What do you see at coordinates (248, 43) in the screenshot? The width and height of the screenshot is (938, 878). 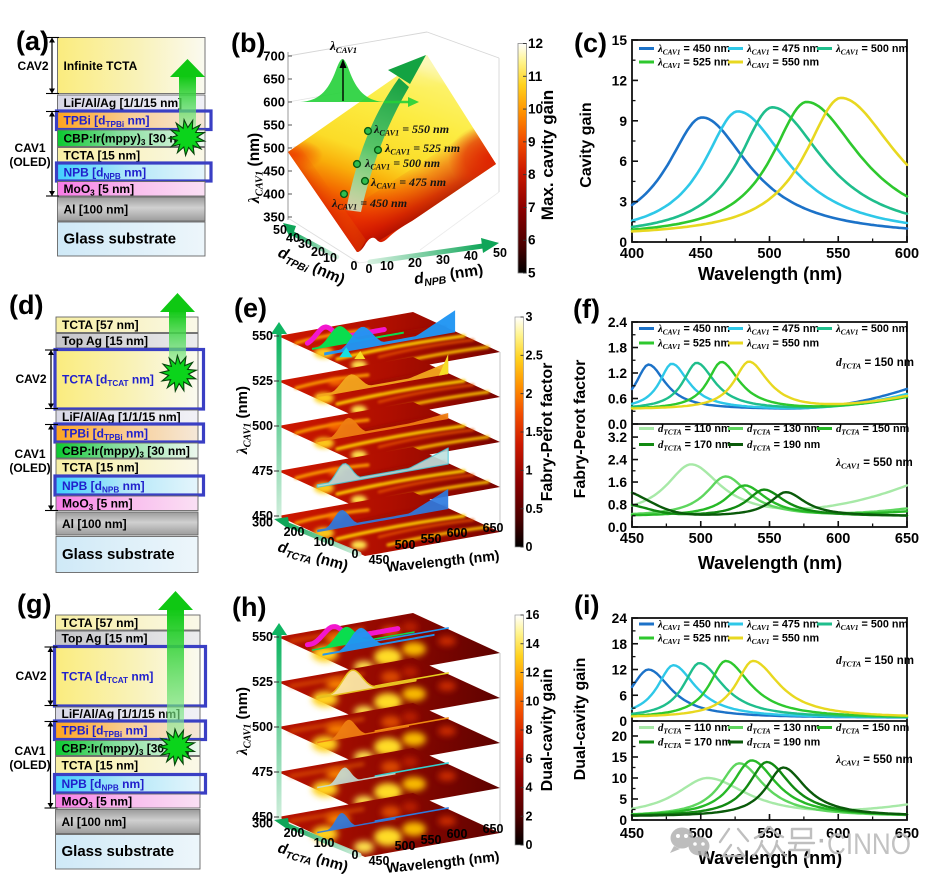 I see `svg-text: (b)` at bounding box center [248, 43].